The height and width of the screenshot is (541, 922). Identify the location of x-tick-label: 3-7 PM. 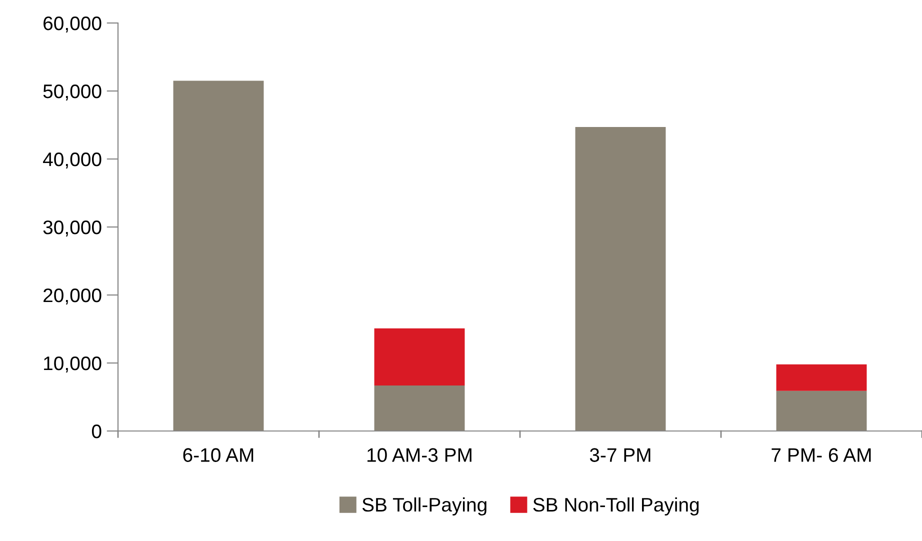
(620, 455).